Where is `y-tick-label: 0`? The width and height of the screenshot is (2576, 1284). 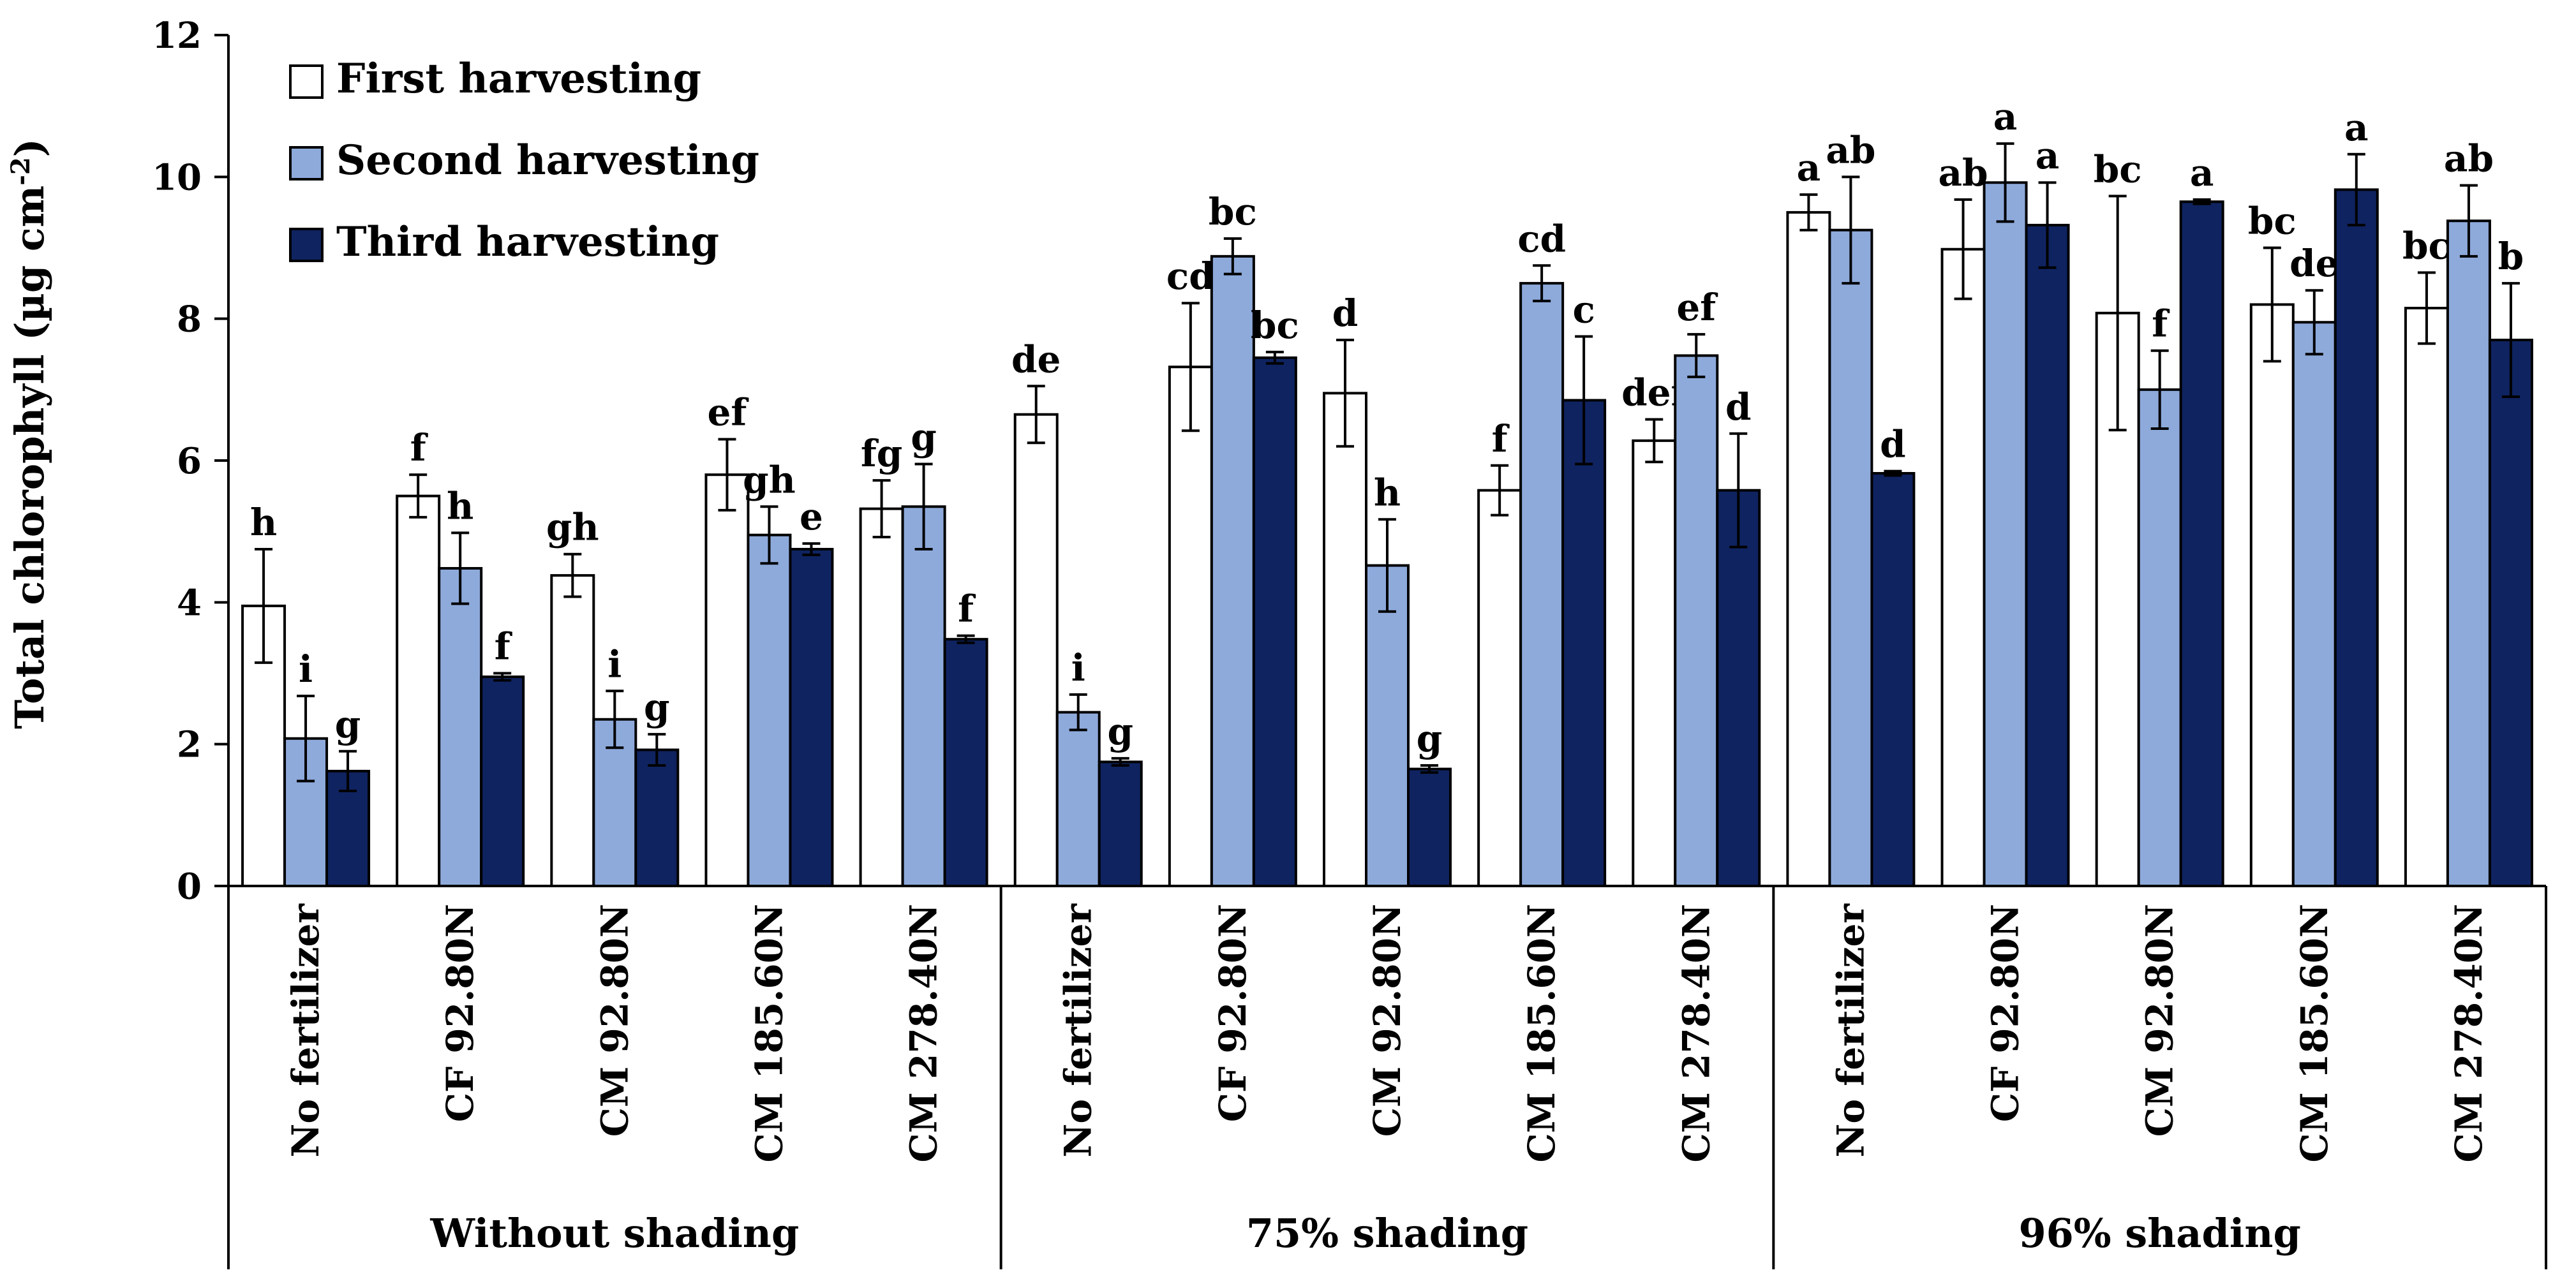 y-tick-label: 0 is located at coordinates (189, 887).